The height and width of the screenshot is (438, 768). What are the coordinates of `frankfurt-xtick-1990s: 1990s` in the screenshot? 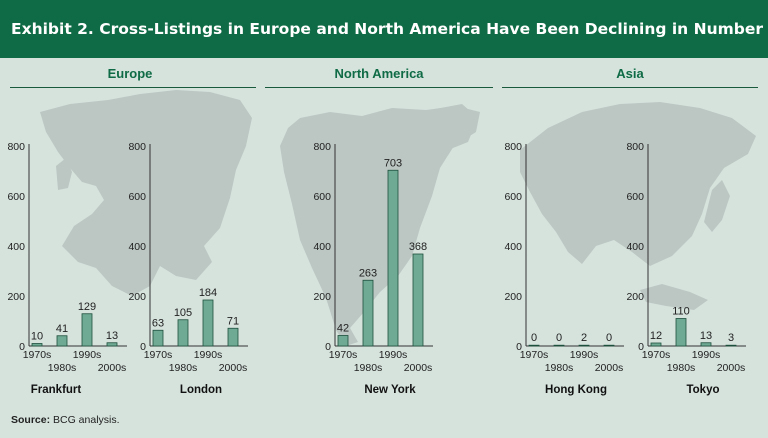 It's located at (87, 355).